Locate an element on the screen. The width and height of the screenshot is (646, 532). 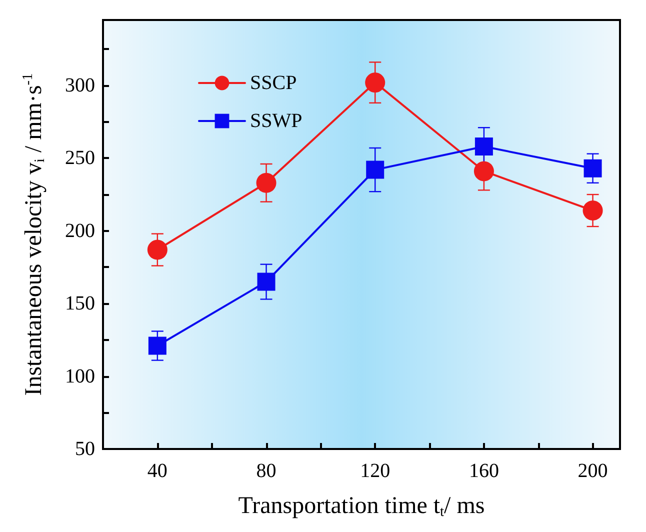
y-tick-label: 300 is located at coordinates (80, 85).